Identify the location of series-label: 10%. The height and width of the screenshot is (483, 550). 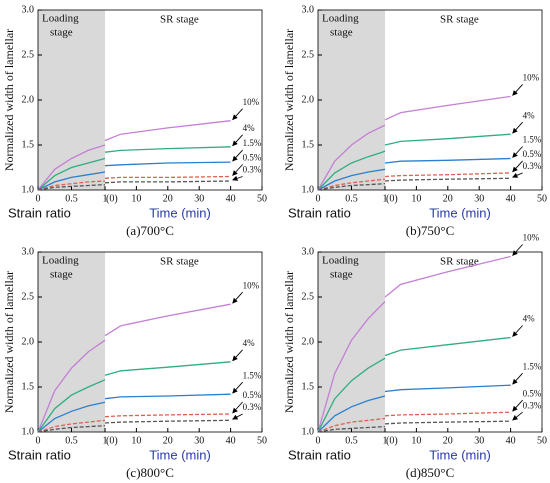
(531, 77).